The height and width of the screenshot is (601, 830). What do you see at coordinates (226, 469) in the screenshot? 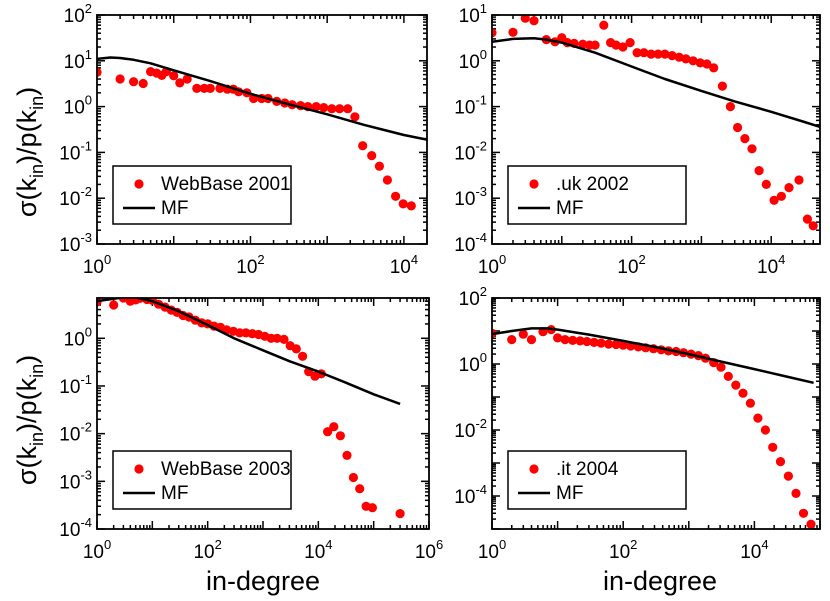
I see `legend-label: WebBase 2003` at bounding box center [226, 469].